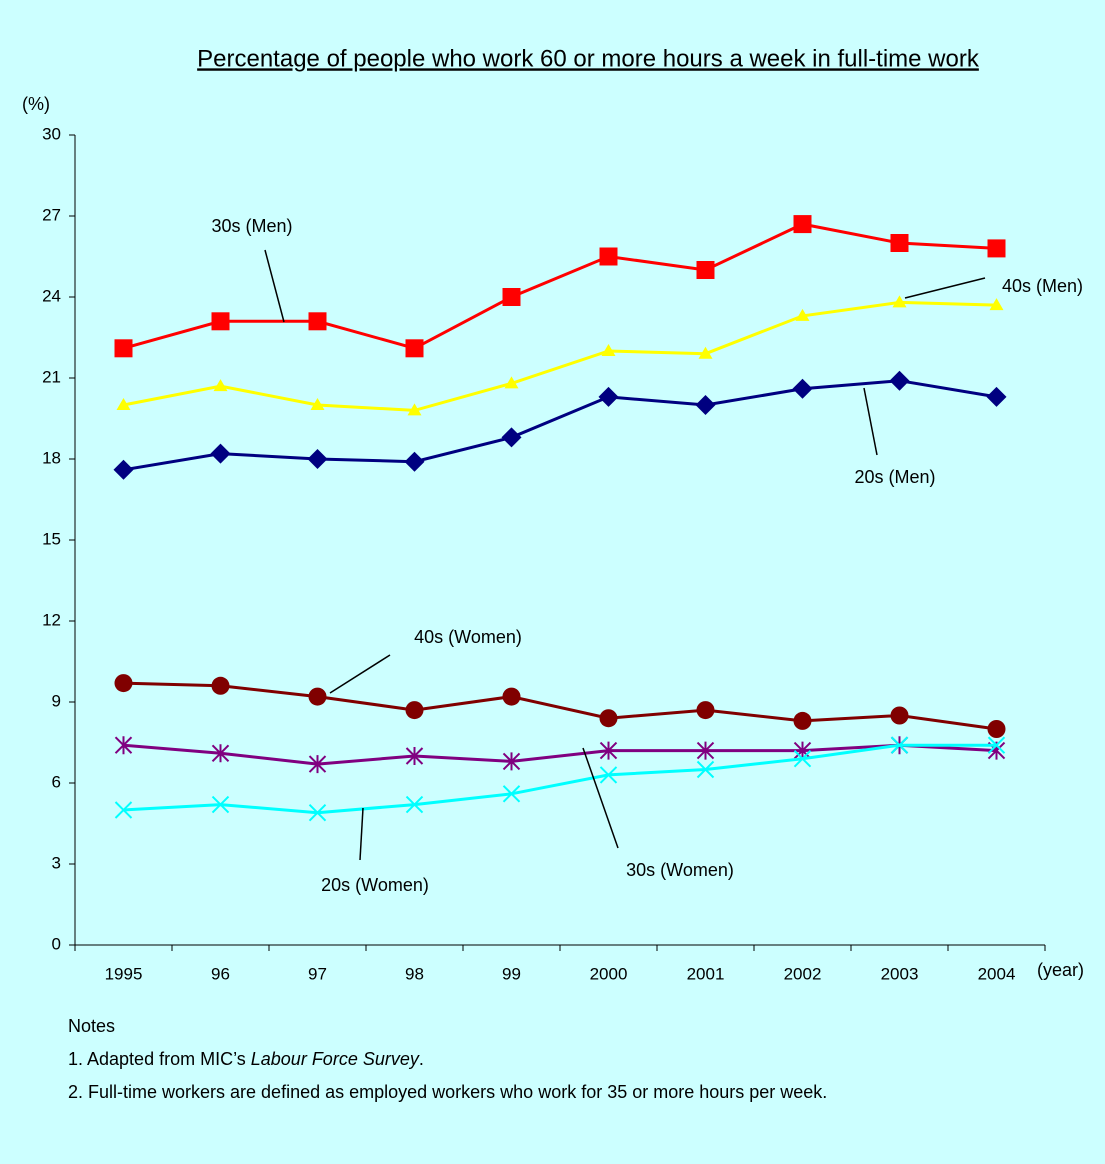  I want to click on y-tick-label: 24, so click(51, 295).